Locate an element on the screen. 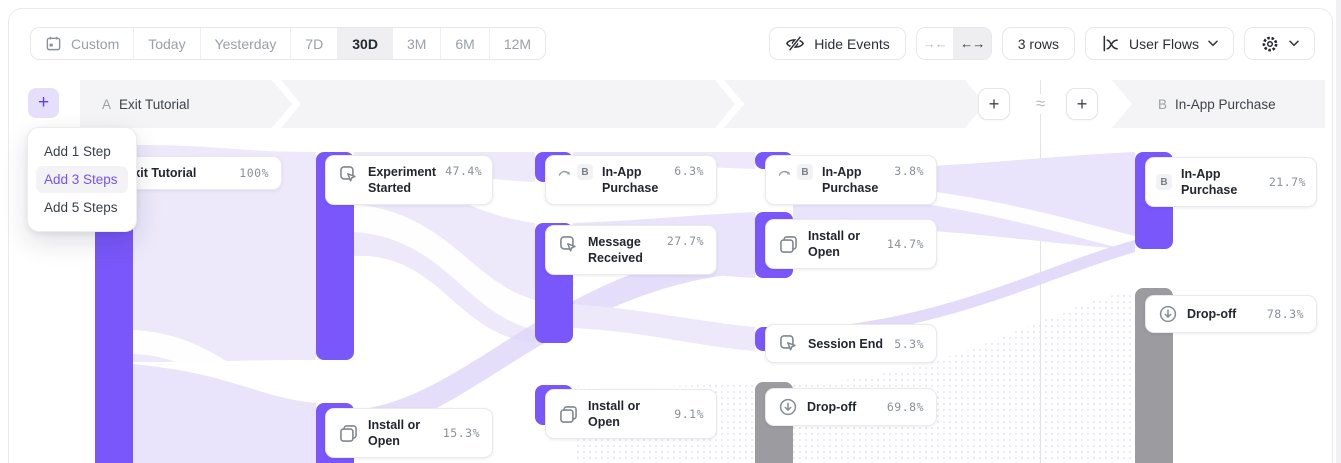 The height and width of the screenshot is (463, 1341). flow-node-install-or-open: Install or Open 14.7% is located at coordinates (851, 244).